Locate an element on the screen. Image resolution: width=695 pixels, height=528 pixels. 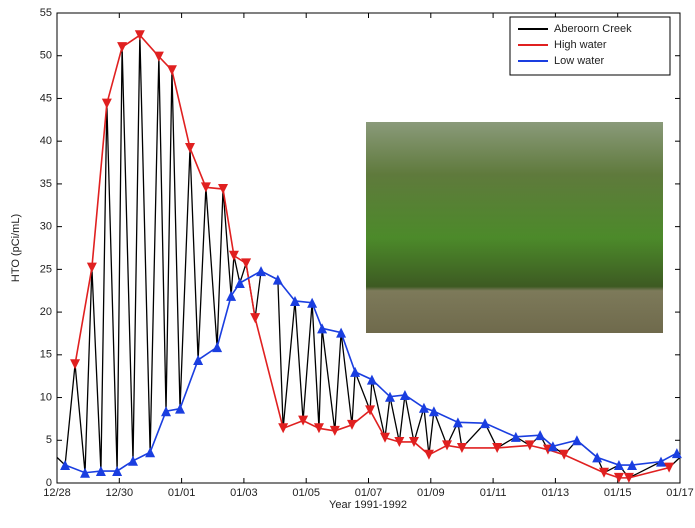
y-tick-label: 35 is located at coordinates (46, 184).